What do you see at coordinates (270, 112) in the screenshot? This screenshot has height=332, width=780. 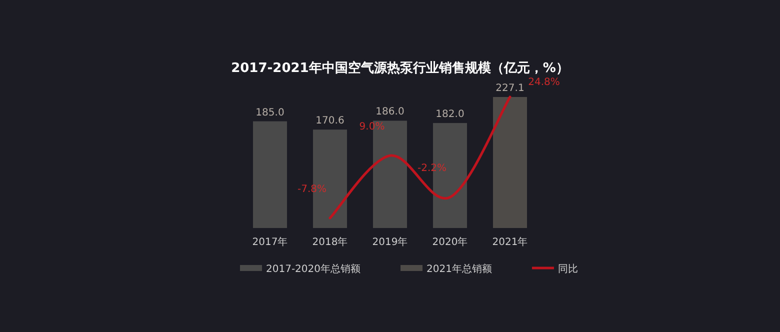 I see `data-label: 185.0` at bounding box center [270, 112].